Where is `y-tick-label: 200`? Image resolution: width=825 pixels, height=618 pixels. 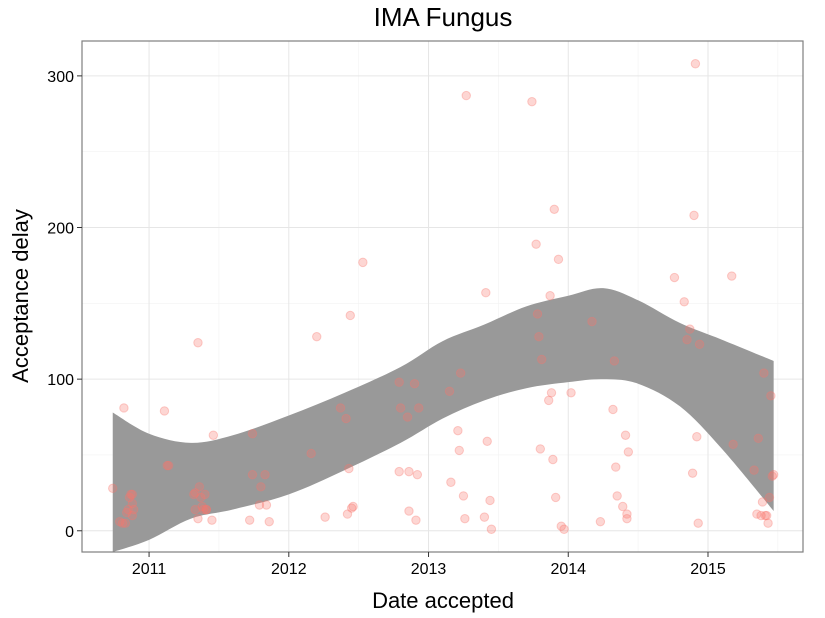 y-tick-label: 200 is located at coordinates (60, 229).